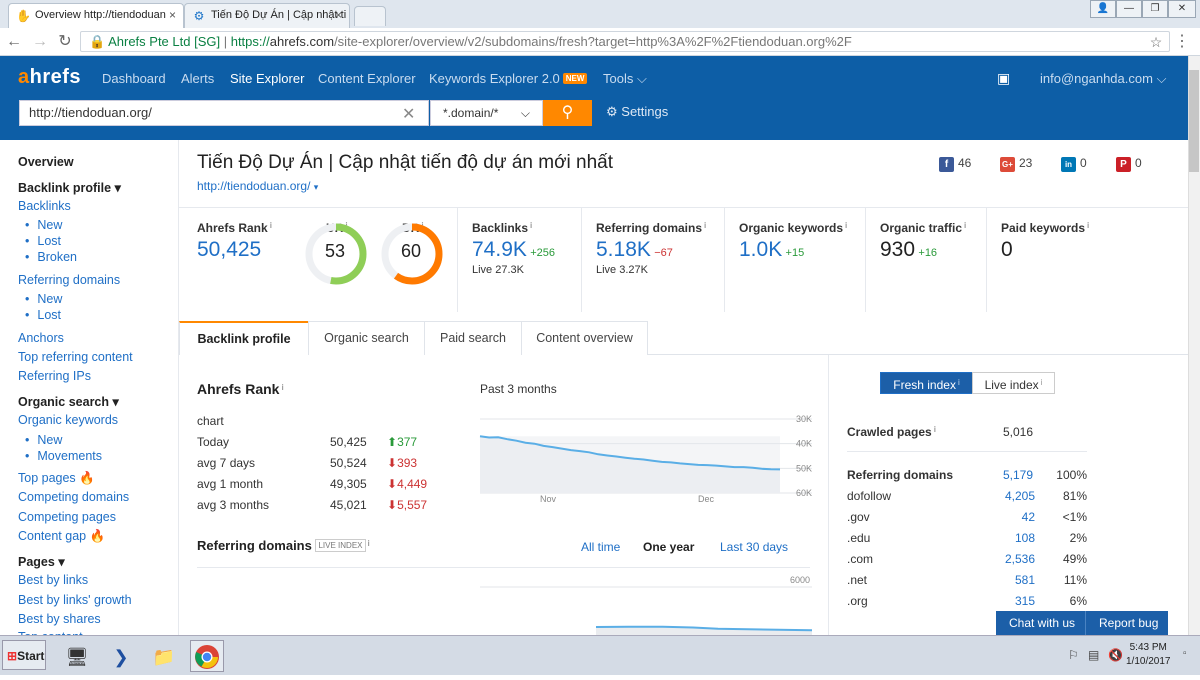  What do you see at coordinates (44, 206) in the screenshot?
I see `sidebar-backlinks: Backlinks` at bounding box center [44, 206].